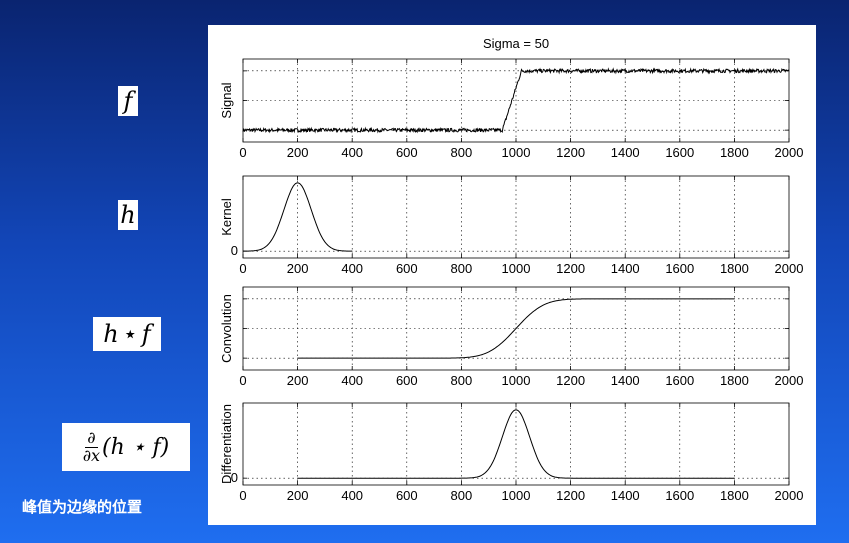 The height and width of the screenshot is (543, 849). What do you see at coordinates (91, 437) in the screenshot?
I see `formula-deriv-num: ∂` at bounding box center [91, 437].